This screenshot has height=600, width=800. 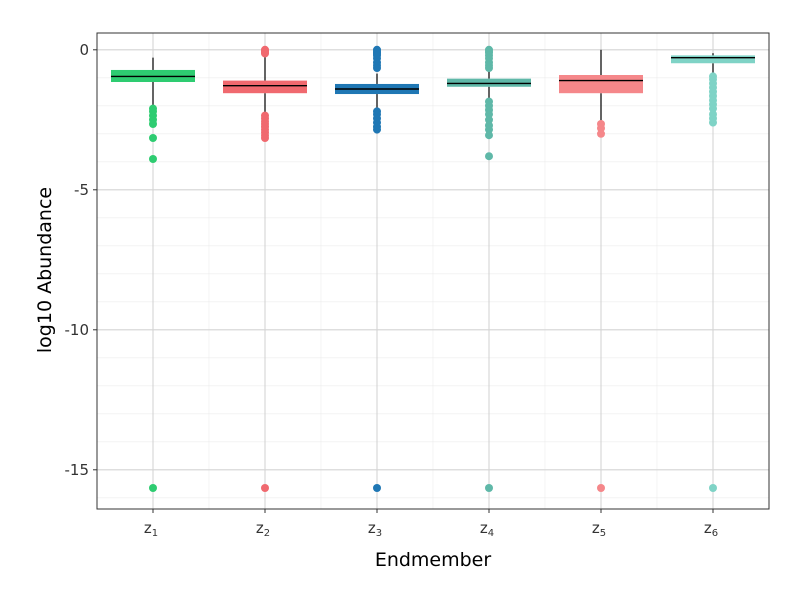 I want to click on y-tick-label: 0, so click(x=84, y=50).